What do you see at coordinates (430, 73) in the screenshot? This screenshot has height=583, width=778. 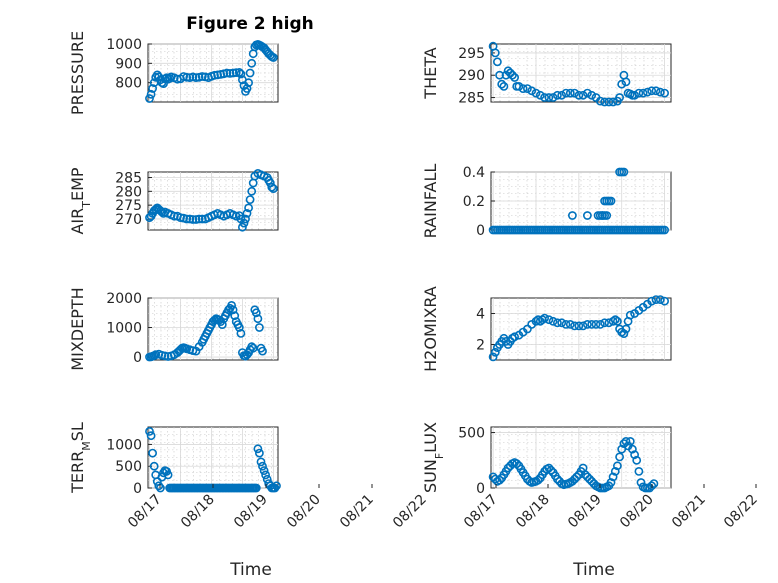 I see `y-axis-label: THETA` at bounding box center [430, 73].